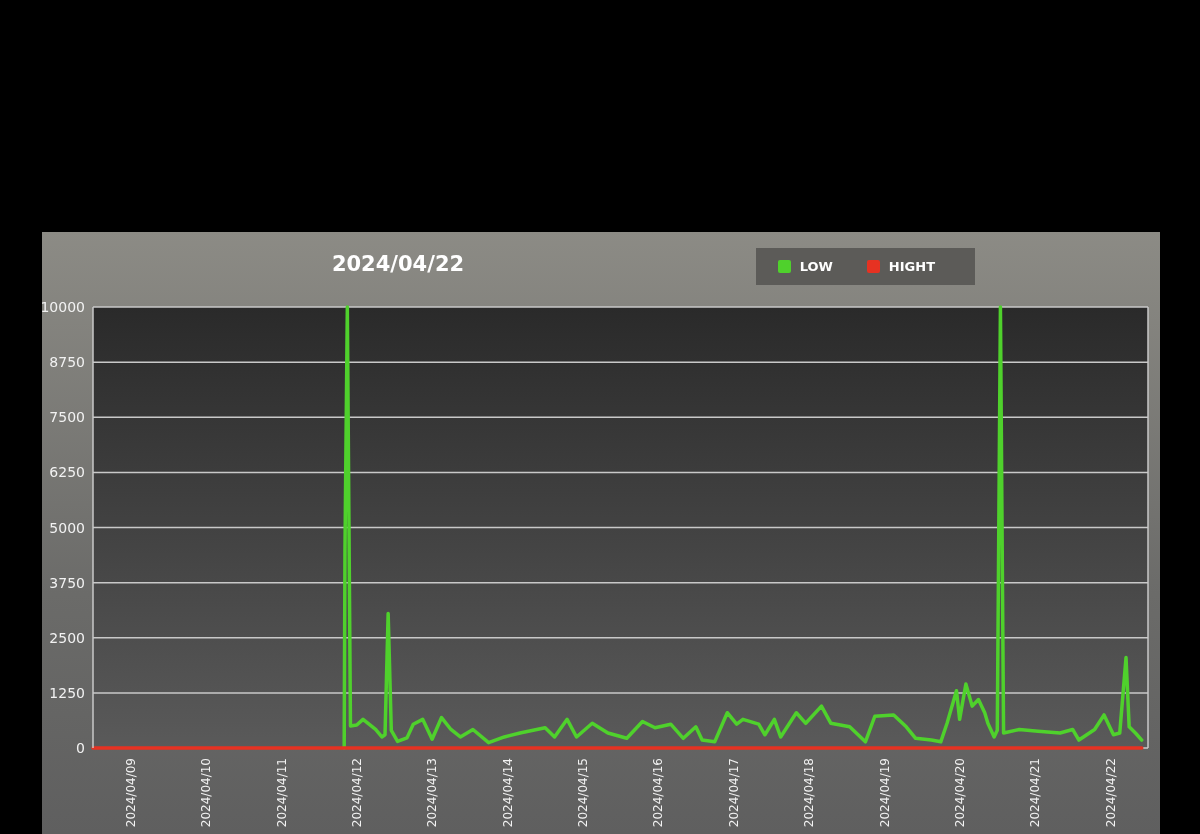 The width and height of the screenshot is (1200, 834). Describe the element at coordinates (357, 793) in the screenshot. I see `x-tick-label: 2024/04/12` at that location.